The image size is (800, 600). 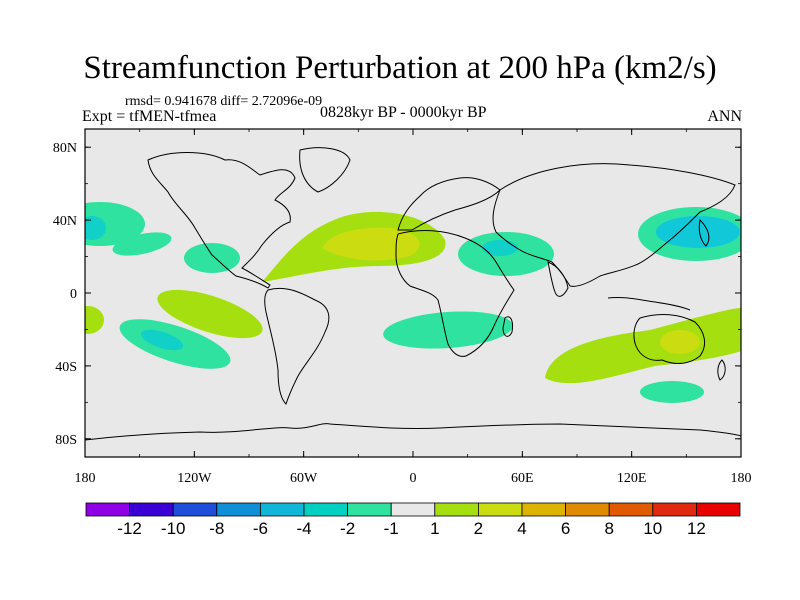 What do you see at coordinates (413, 478) in the screenshot?
I see `lon-tick-label: 0` at bounding box center [413, 478].